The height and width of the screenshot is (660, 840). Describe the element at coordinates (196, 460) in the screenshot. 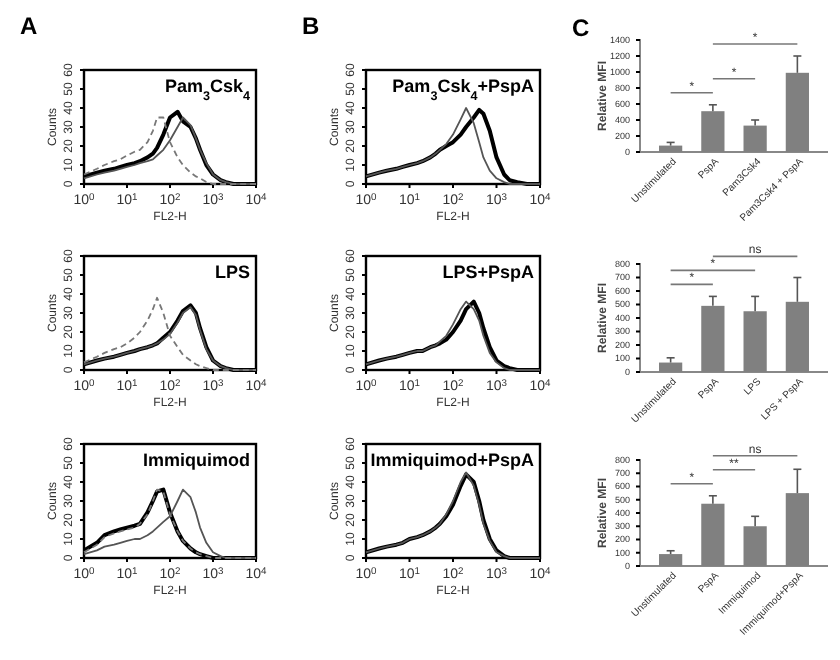

I see `chart-title: Immiquimod` at that location.